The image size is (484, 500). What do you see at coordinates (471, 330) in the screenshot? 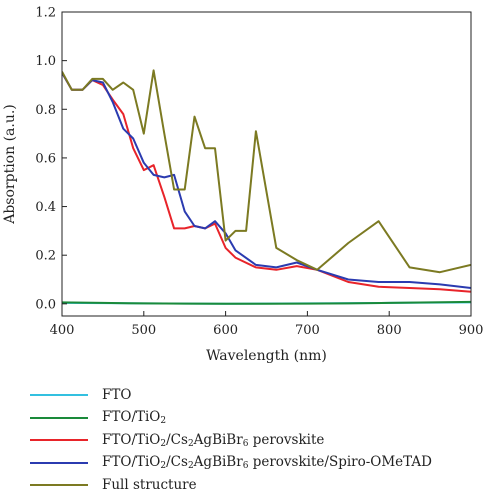
I see `x-tick-label: 900` at bounding box center [471, 330].